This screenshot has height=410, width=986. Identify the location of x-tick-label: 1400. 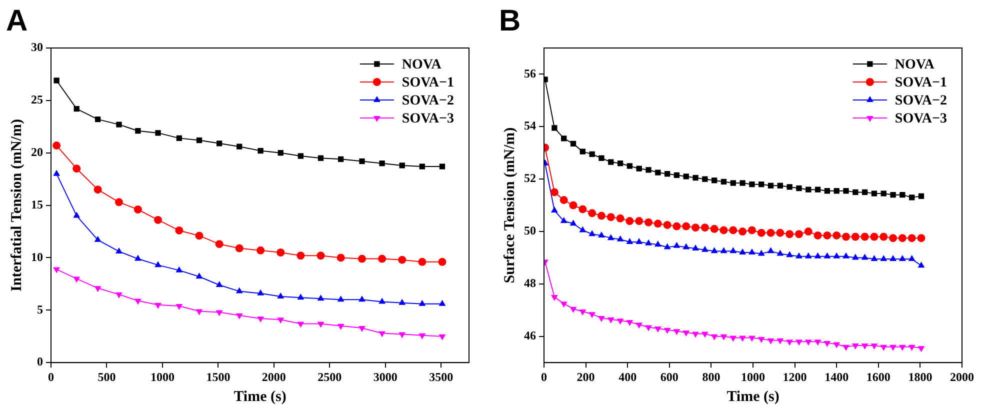
(836, 377).